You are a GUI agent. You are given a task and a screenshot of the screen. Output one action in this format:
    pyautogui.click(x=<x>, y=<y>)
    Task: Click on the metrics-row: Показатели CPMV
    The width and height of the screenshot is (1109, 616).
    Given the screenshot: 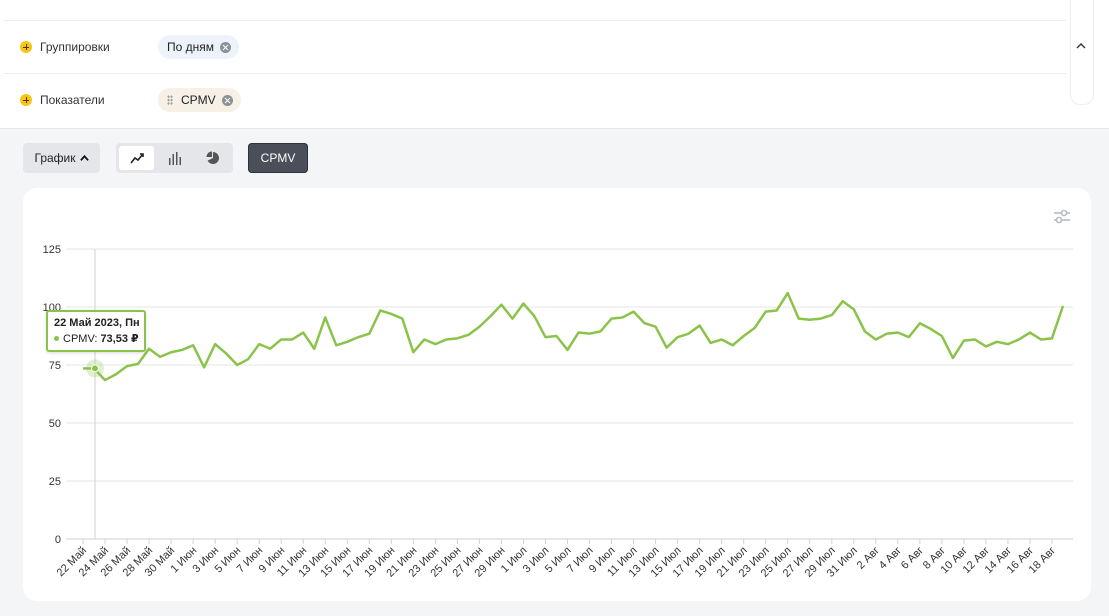 What is the action you would take?
    pyautogui.click(x=535, y=99)
    